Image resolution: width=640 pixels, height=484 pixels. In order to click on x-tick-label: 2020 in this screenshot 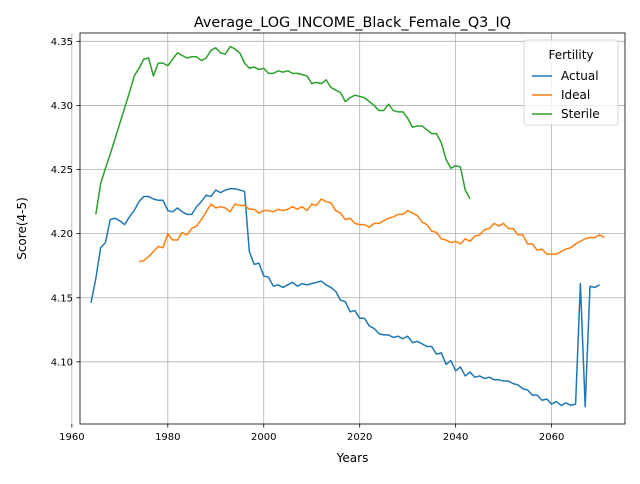, I will do `click(359, 437)`.